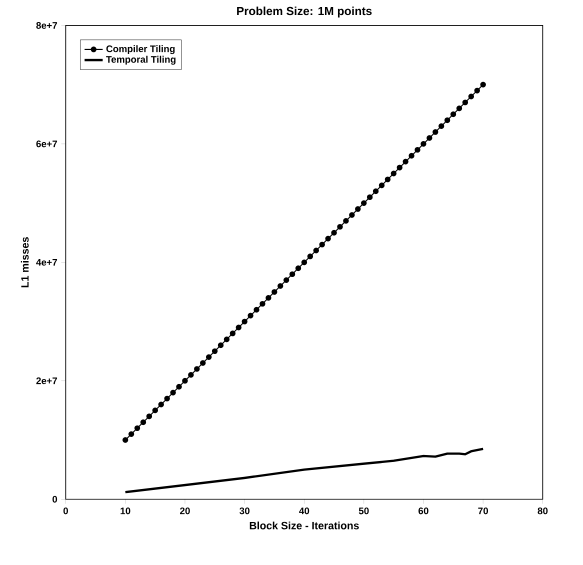 The height and width of the screenshot is (565, 583). What do you see at coordinates (304, 511) in the screenshot?
I see `x-tick-label: 40` at bounding box center [304, 511].